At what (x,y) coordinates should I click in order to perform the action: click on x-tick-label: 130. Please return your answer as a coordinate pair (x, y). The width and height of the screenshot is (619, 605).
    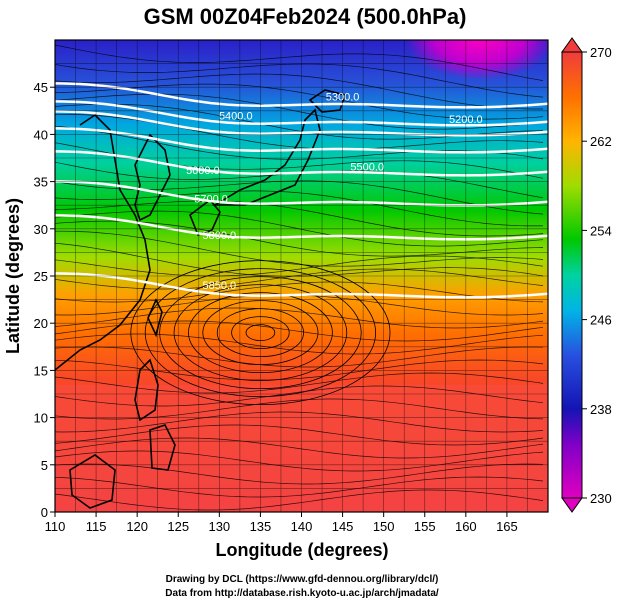
    Looking at the image, I should click on (219, 526).